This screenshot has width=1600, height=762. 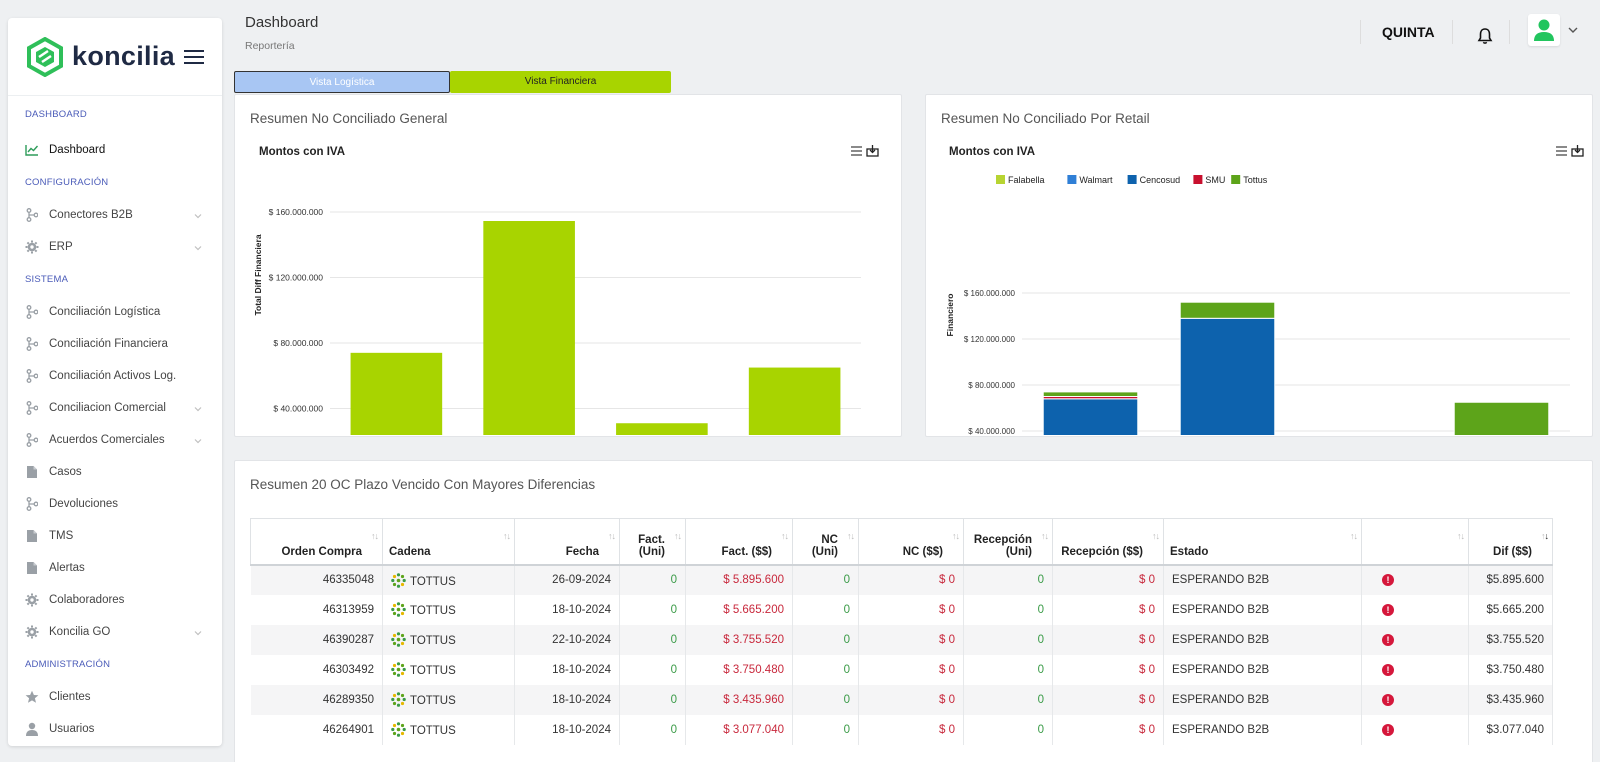 I want to click on y-tick-label: $ 120.000.000, so click(x=296, y=278).